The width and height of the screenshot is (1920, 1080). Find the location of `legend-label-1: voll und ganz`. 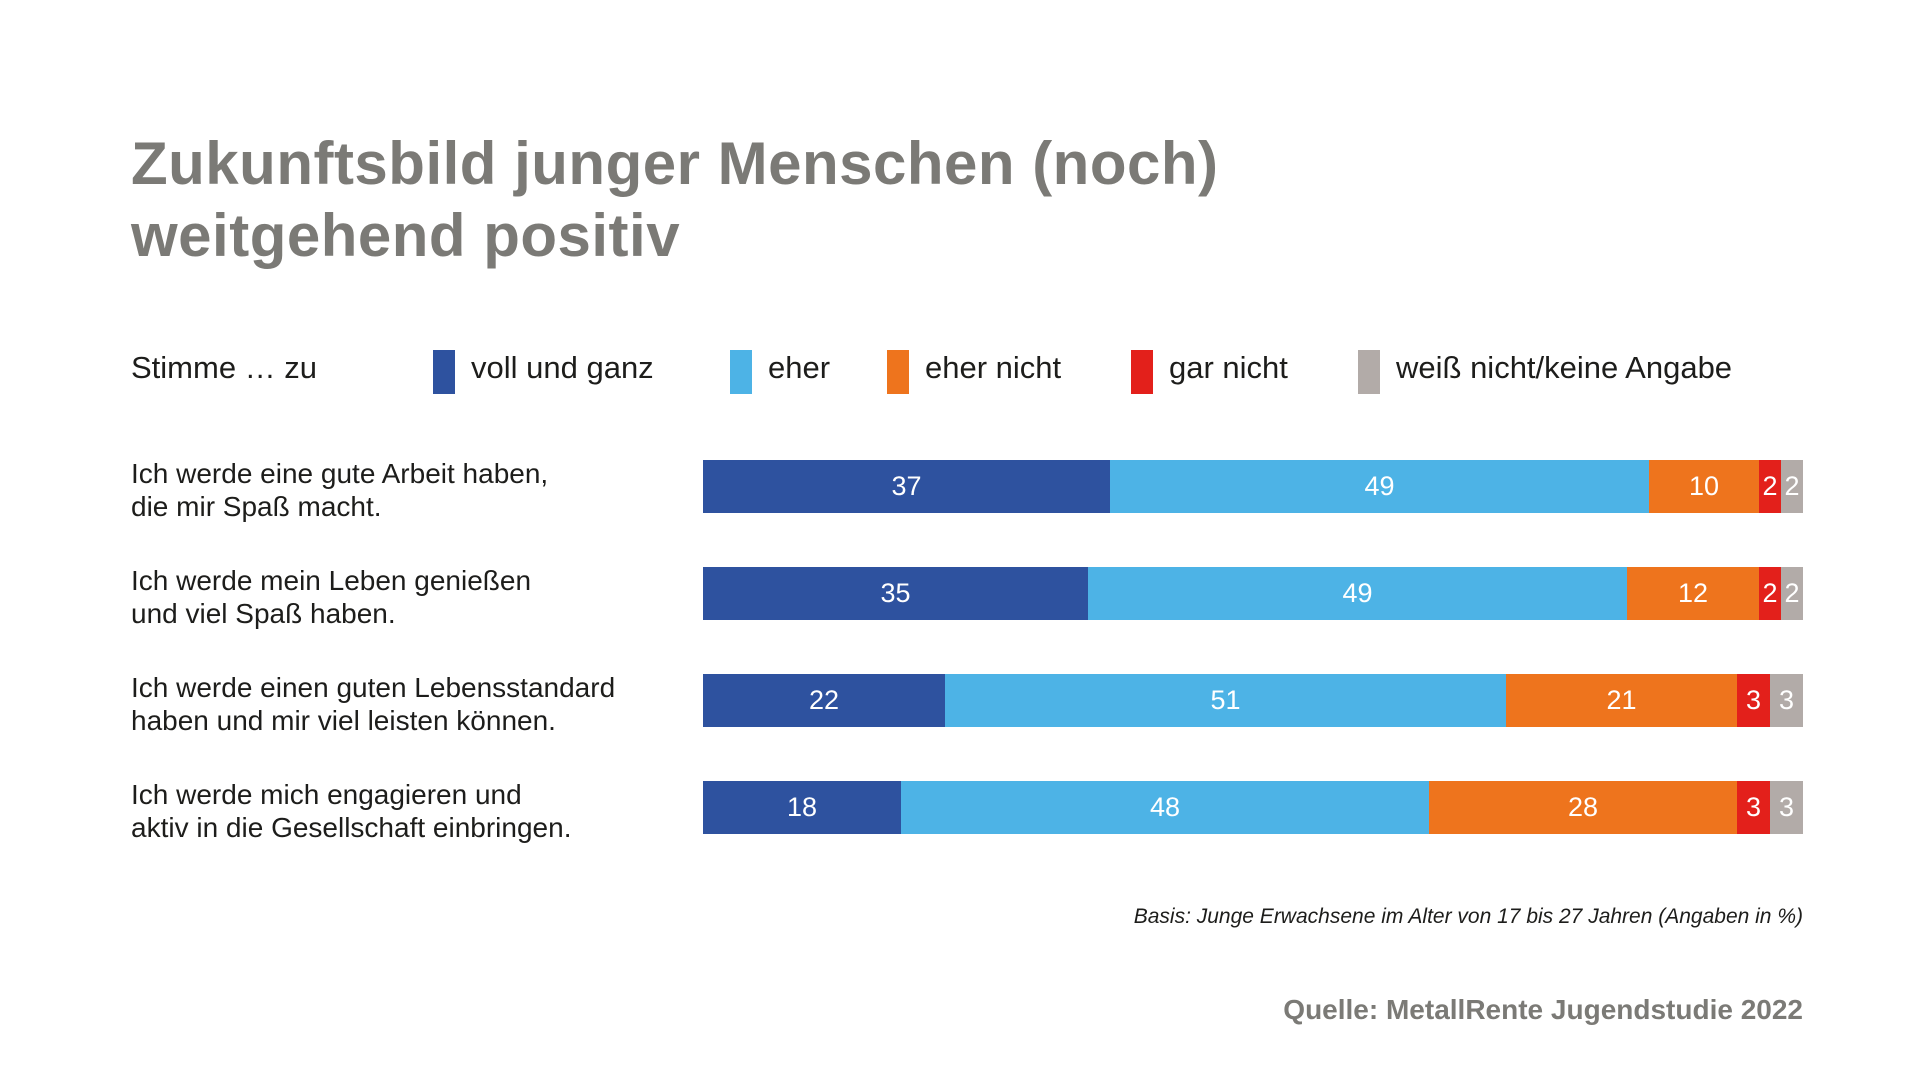

legend-label-1: voll und ganz is located at coordinates (562, 367).